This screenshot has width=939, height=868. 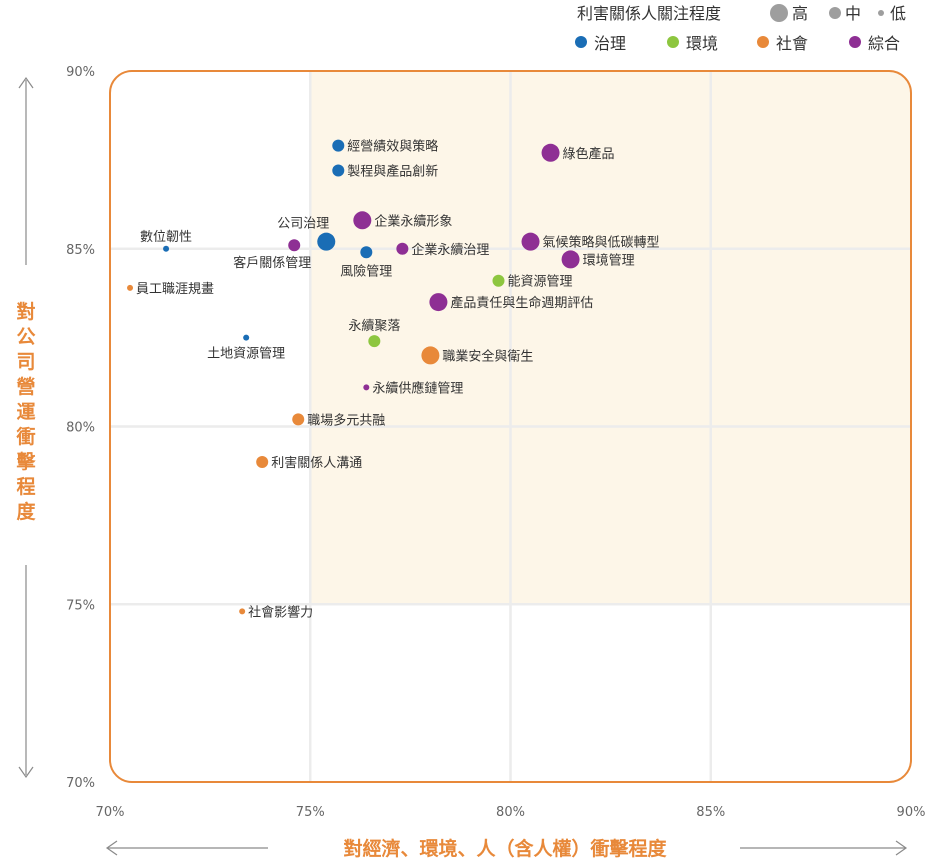 What do you see at coordinates (80, 72) in the screenshot?
I see `y-tick-label: 90%` at bounding box center [80, 72].